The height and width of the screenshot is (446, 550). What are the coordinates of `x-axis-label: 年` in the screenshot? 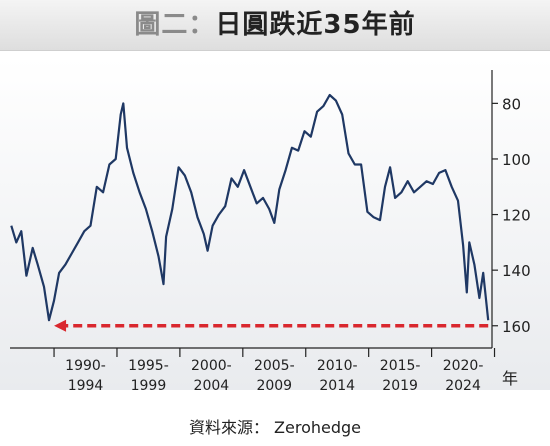 It's located at (510, 378).